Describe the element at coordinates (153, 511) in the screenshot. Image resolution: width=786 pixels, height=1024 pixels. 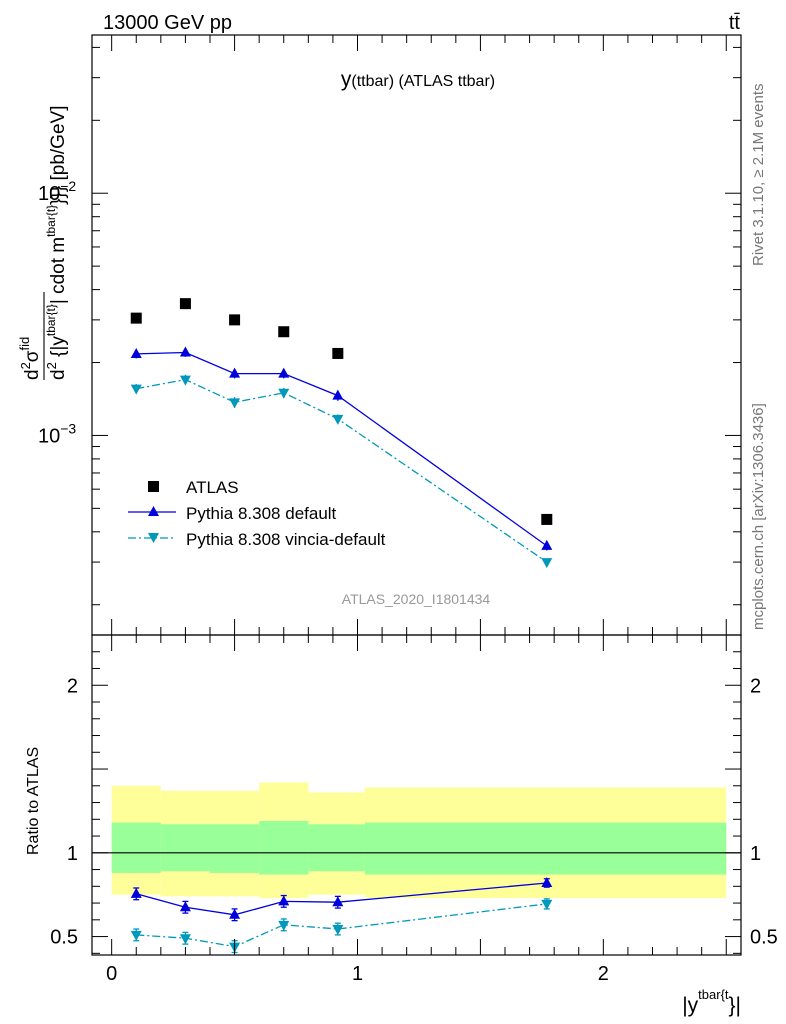
I see `legend-marker-pythia-default` at that location.